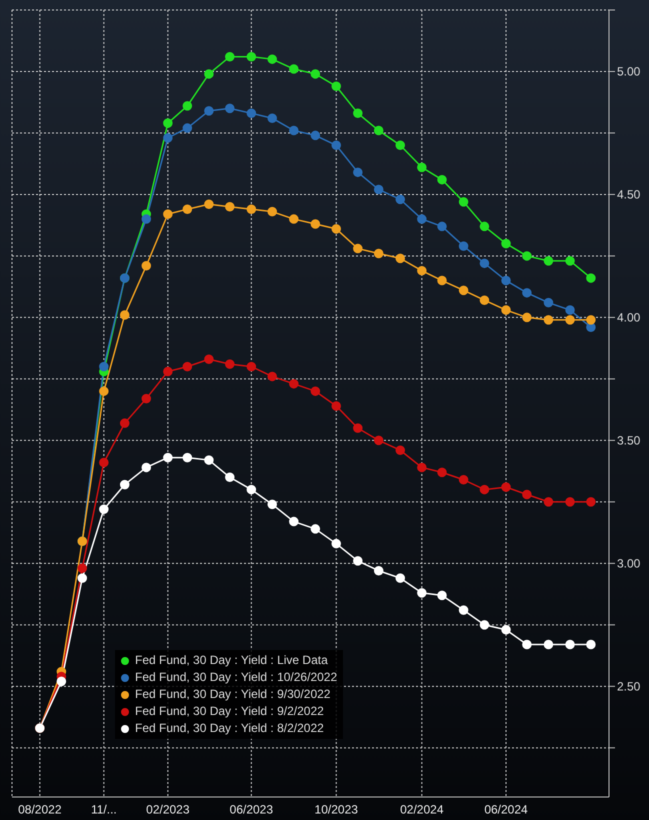 This screenshot has height=820, width=649. What do you see at coordinates (629, 71) in the screenshot?
I see `y-tick-label: 5.00` at bounding box center [629, 71].